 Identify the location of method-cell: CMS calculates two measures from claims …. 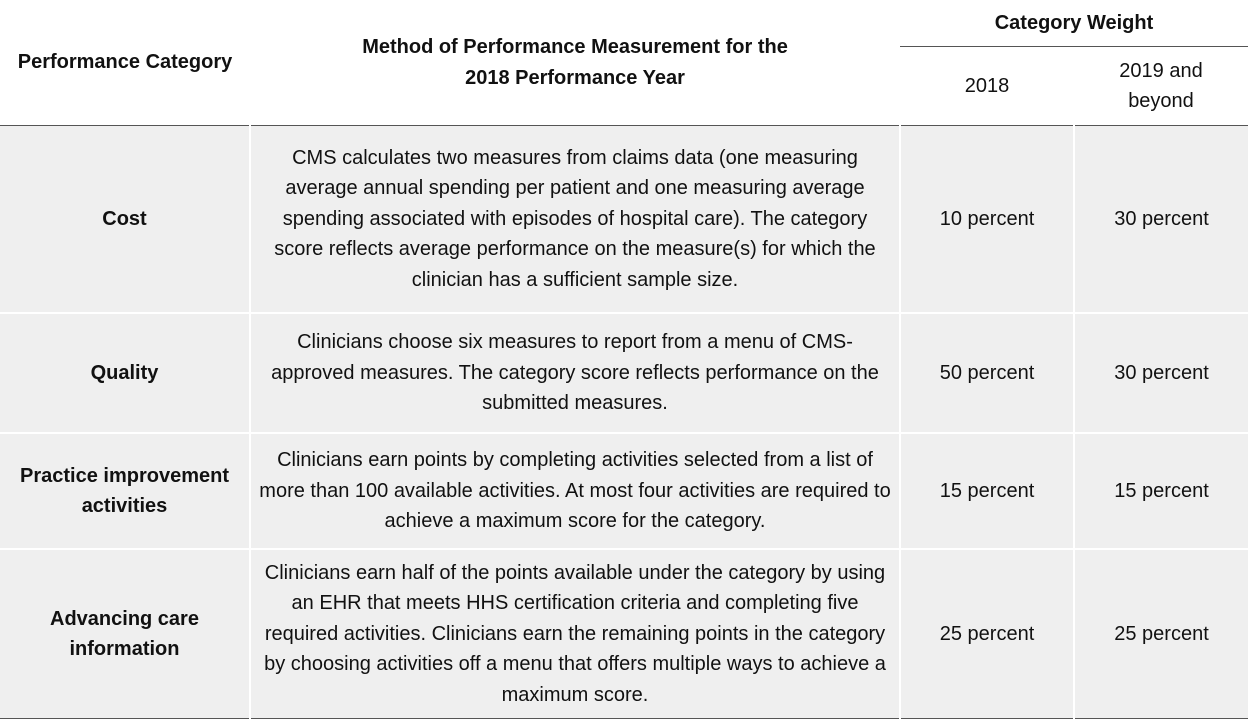
(575, 219).